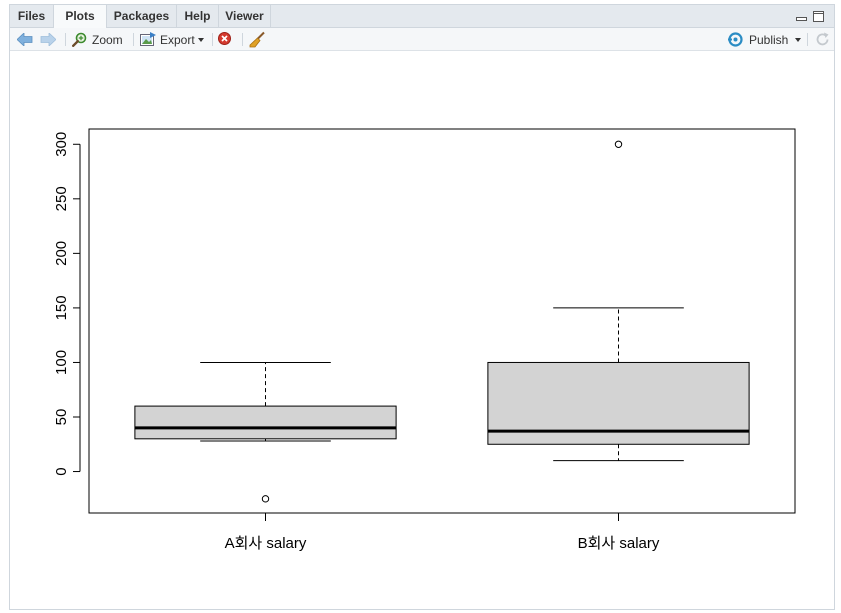  What do you see at coordinates (422, 39) in the screenshot?
I see `plot-toolbar: Zoom Export` at bounding box center [422, 39].